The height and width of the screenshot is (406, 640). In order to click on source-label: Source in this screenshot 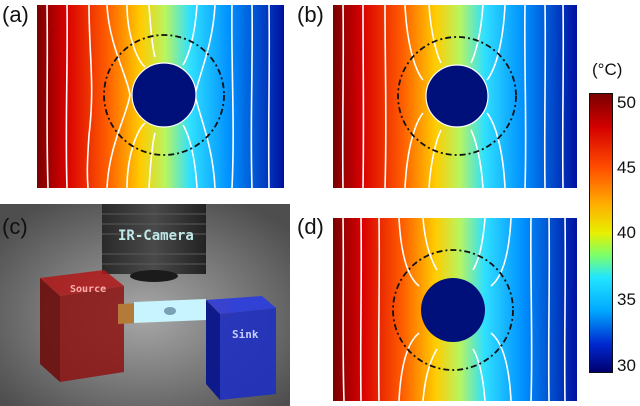, I will do `click(88, 289)`.